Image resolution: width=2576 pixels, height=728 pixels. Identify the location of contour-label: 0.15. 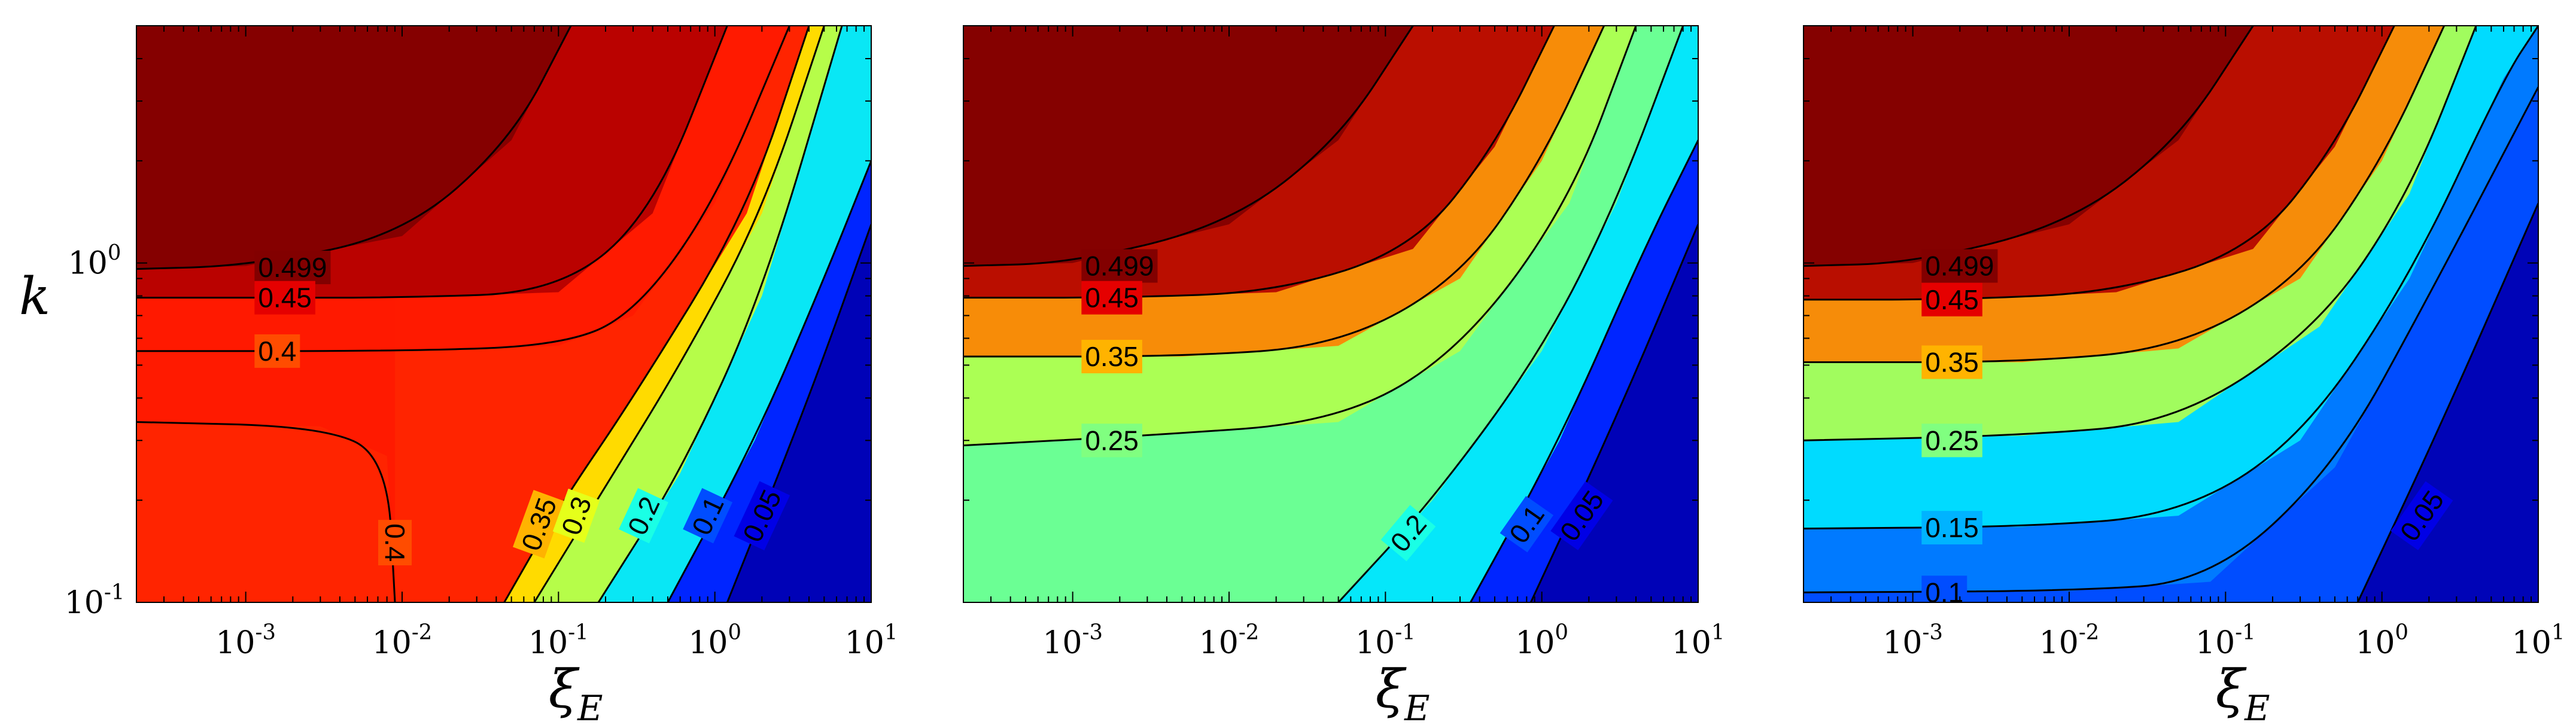
(1952, 527).